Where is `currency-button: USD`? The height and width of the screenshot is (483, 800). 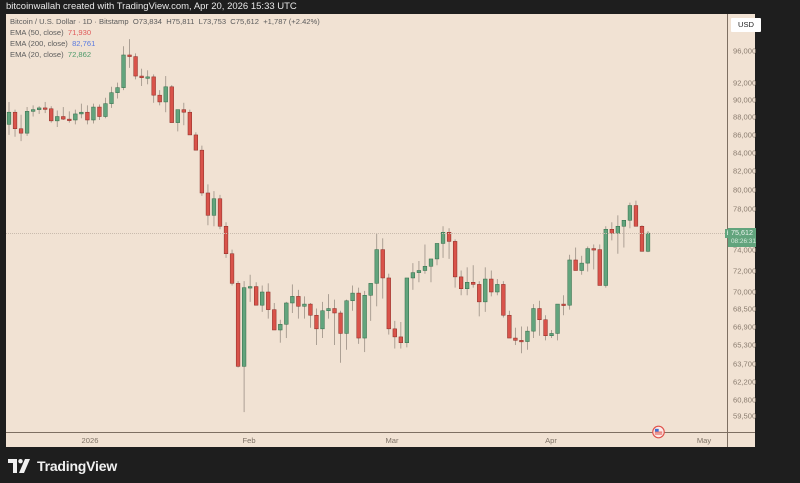 currency-button: USD is located at coordinates (746, 25).